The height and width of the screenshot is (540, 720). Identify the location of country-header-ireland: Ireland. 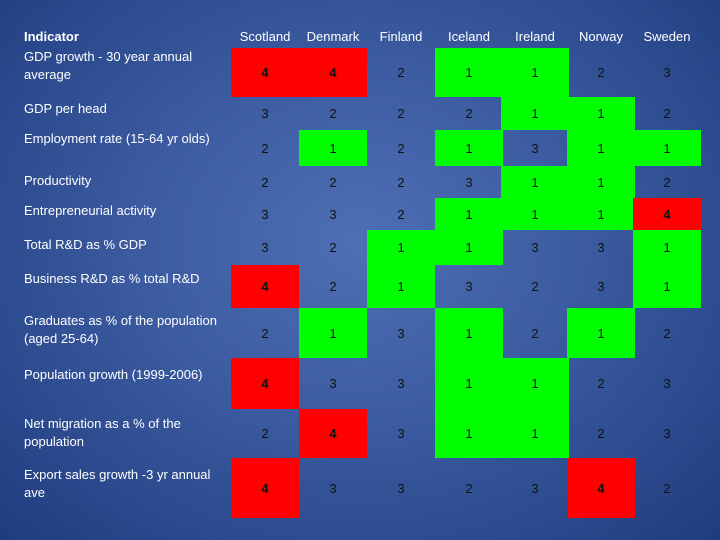
(535, 36).